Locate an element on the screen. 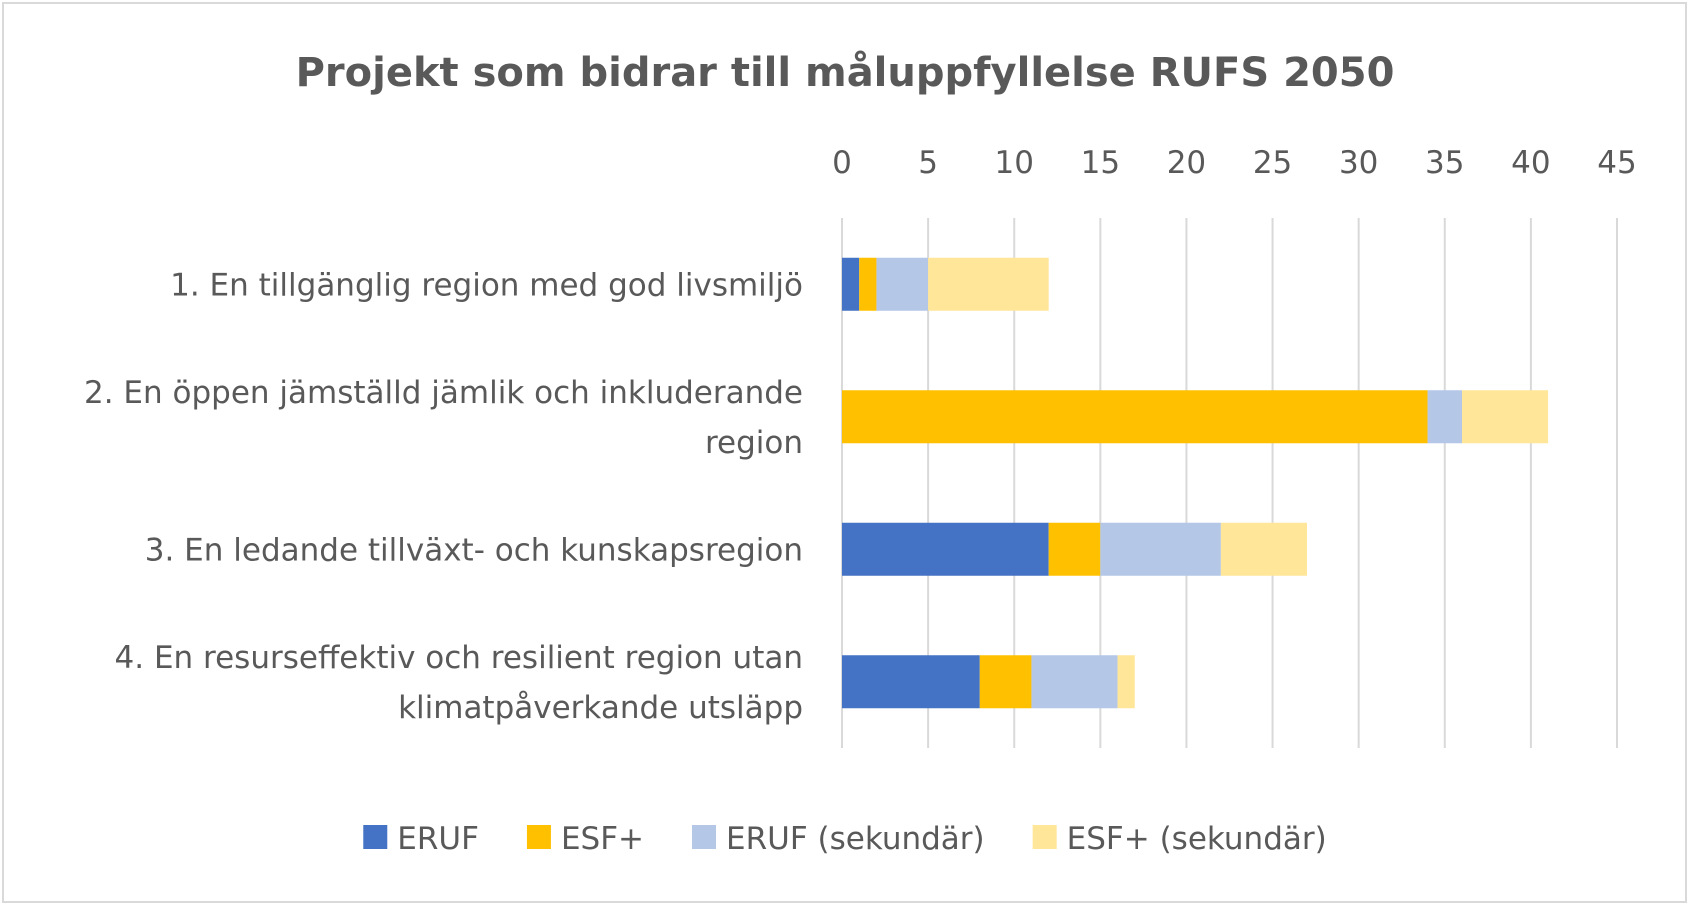  x-tick-label: 20 is located at coordinates (1186, 163).